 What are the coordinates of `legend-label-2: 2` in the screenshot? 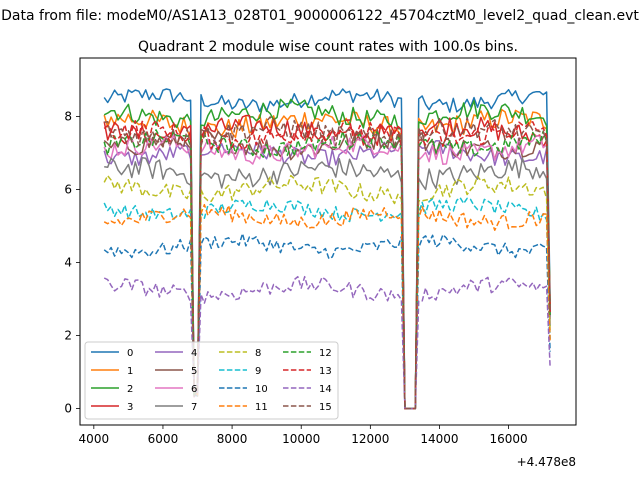 It's located at (130, 389).